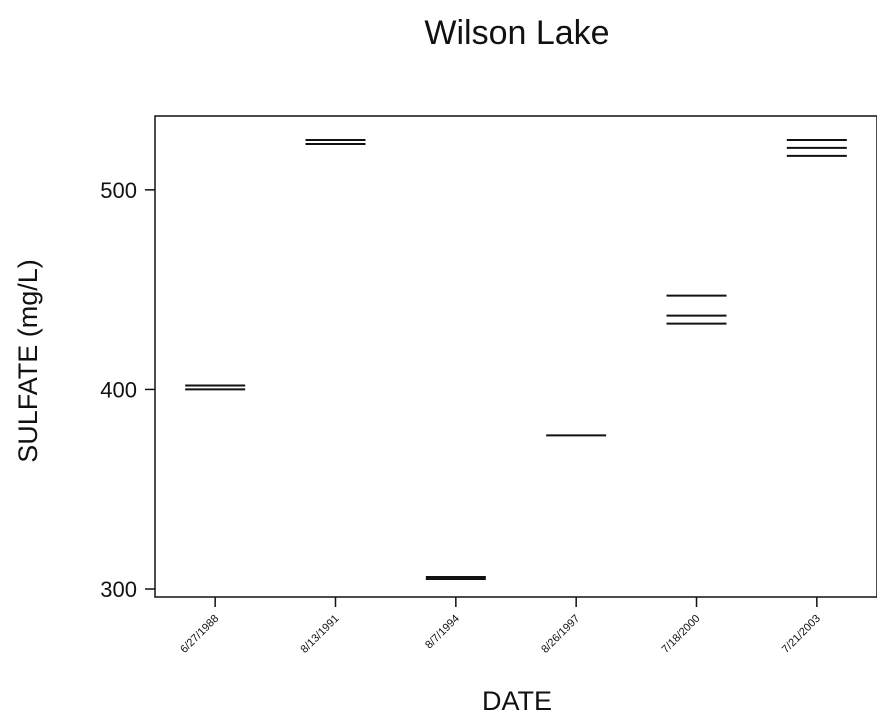  Describe the element at coordinates (199, 634) in the screenshot. I see `x-tick-label: 6/27/1988` at that location.